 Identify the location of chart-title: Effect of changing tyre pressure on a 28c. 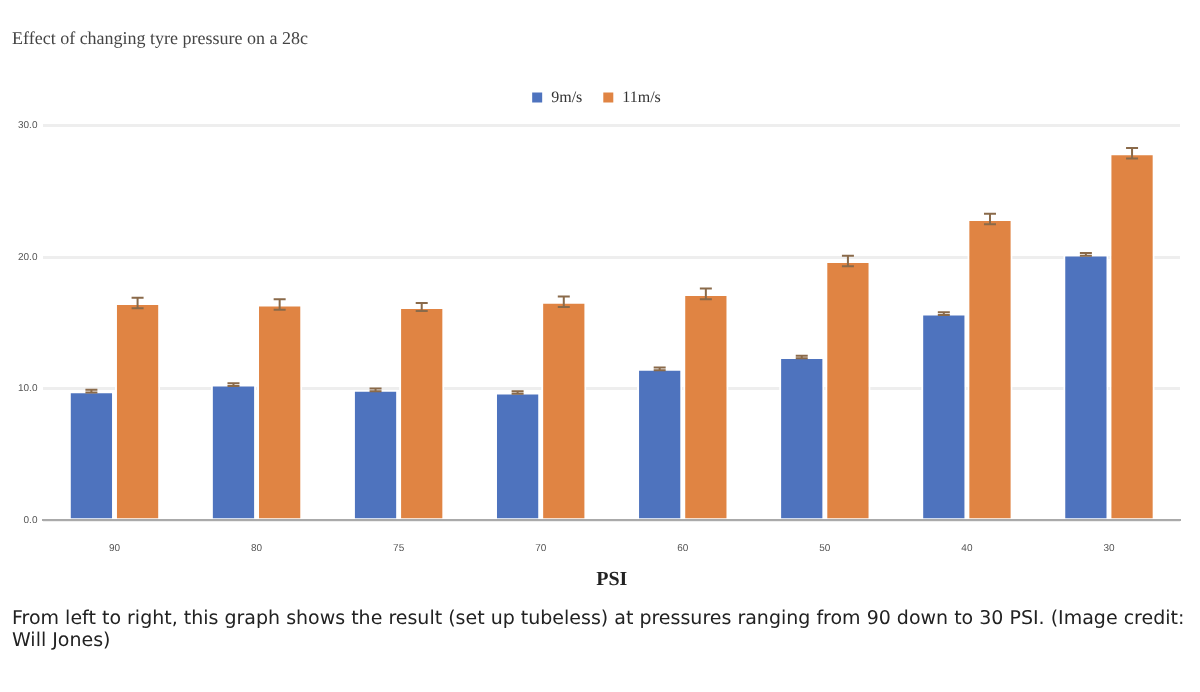
(160, 37).